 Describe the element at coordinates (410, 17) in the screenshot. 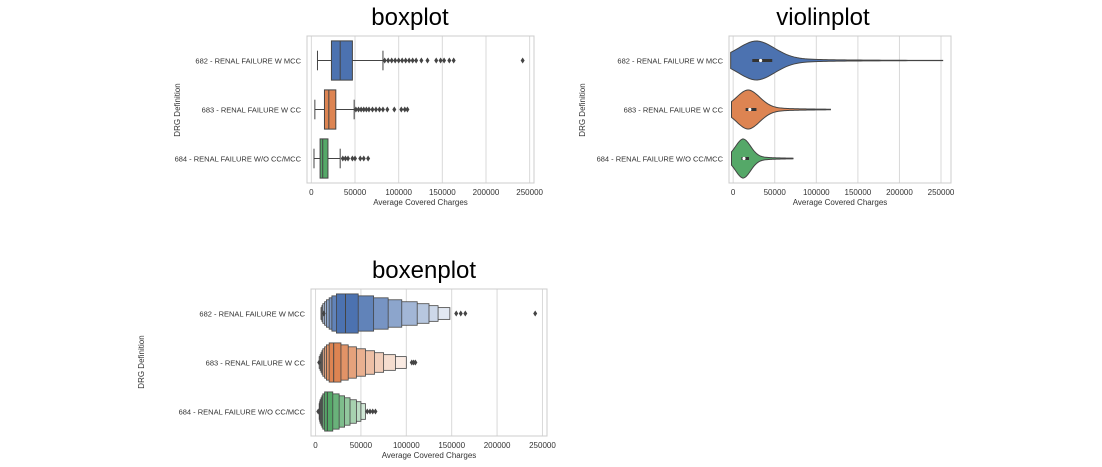

I see `boxplot-title: boxplot` at that location.